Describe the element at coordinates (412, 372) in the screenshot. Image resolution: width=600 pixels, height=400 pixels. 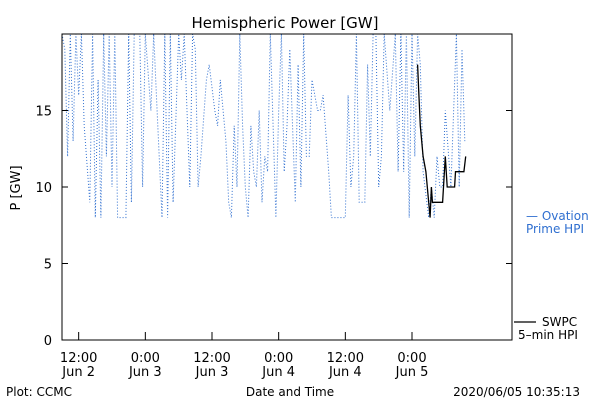
I see `x-tick-label-date: Jun 5` at that location.